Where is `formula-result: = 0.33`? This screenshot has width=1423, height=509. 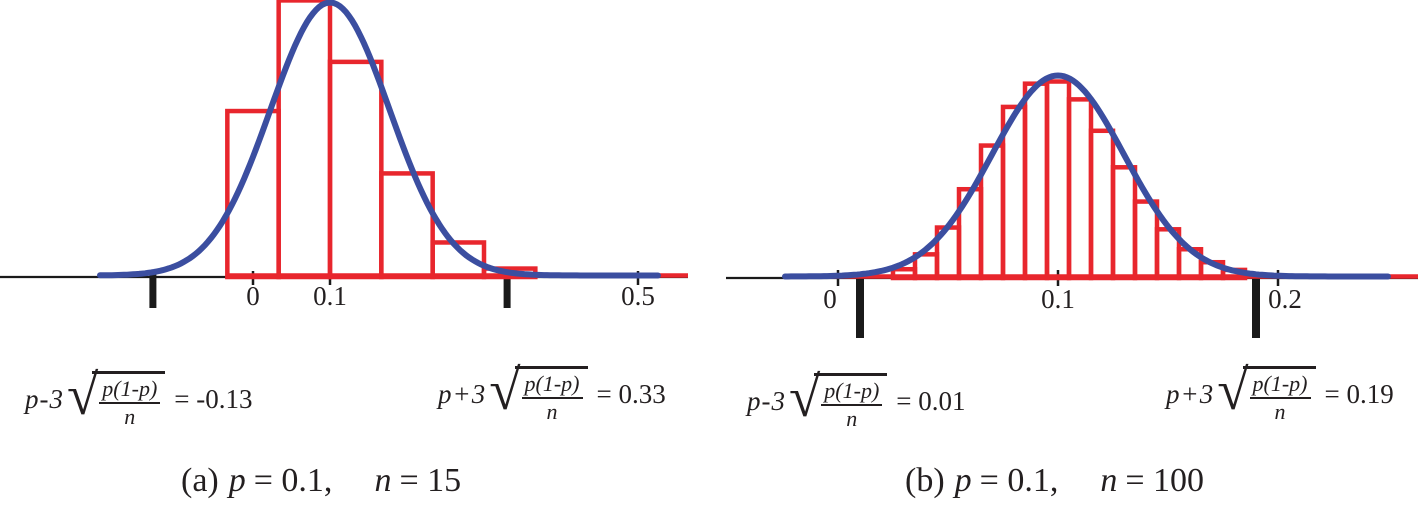 formula-result: = 0.33 is located at coordinates (631, 394).